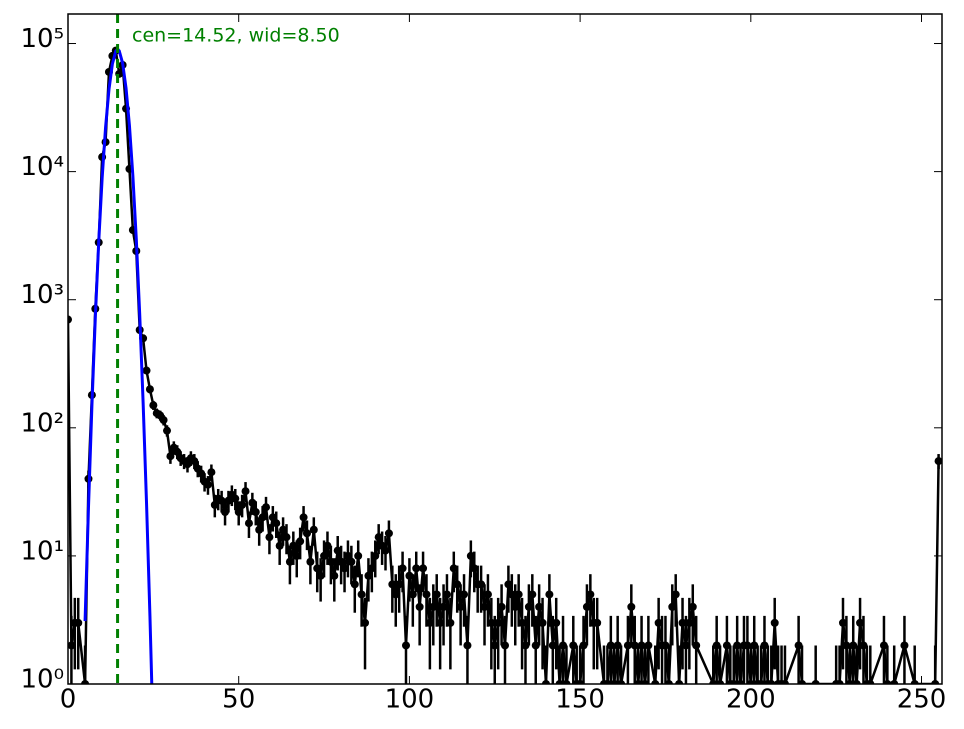 The image size is (964, 729). What do you see at coordinates (238, 700) in the screenshot?
I see `x-tick-label: 50` at bounding box center [238, 700].